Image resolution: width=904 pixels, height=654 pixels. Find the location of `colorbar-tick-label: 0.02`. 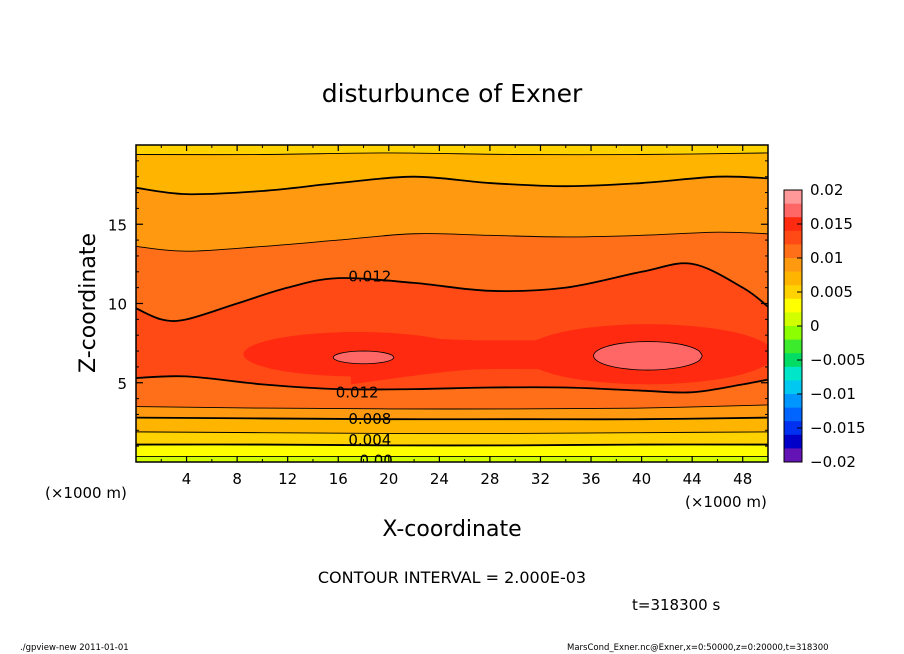

colorbar-tick-label: 0.02 is located at coordinates (826, 190).